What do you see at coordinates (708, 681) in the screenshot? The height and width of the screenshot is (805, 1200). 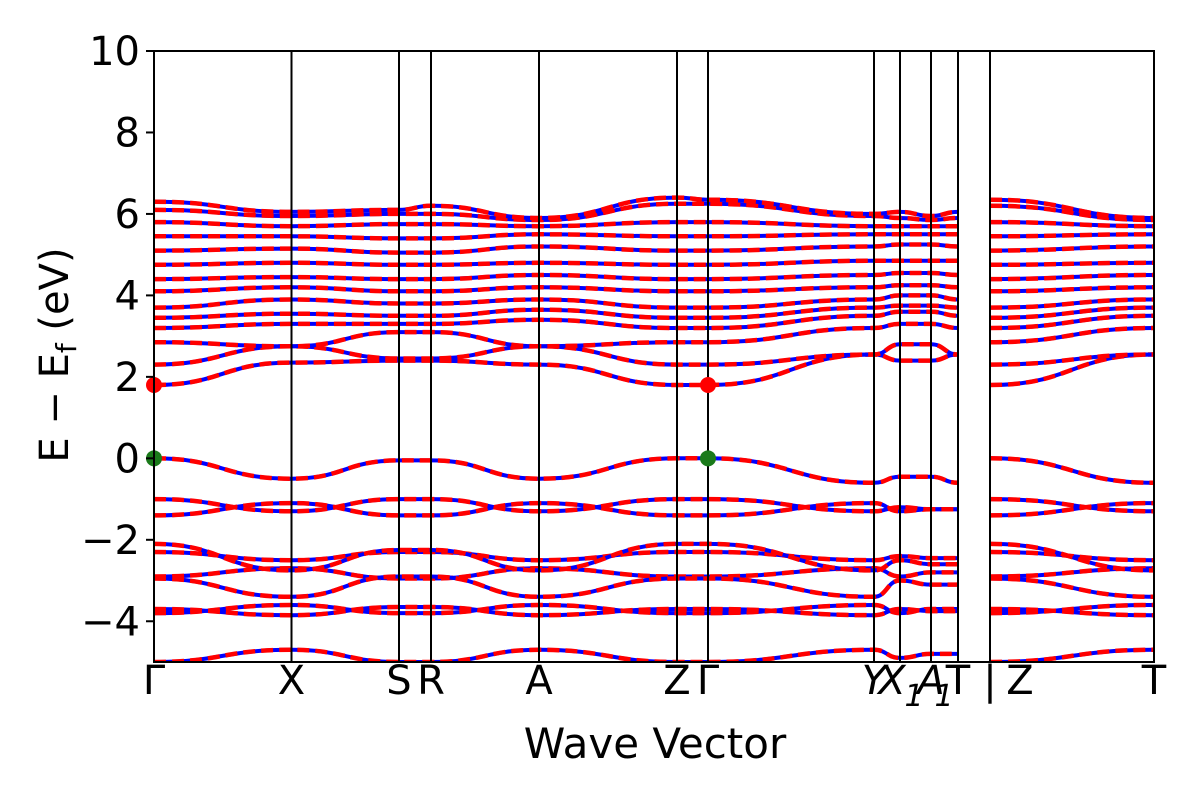 I see `x-tick-label-6: Γ` at bounding box center [708, 681].